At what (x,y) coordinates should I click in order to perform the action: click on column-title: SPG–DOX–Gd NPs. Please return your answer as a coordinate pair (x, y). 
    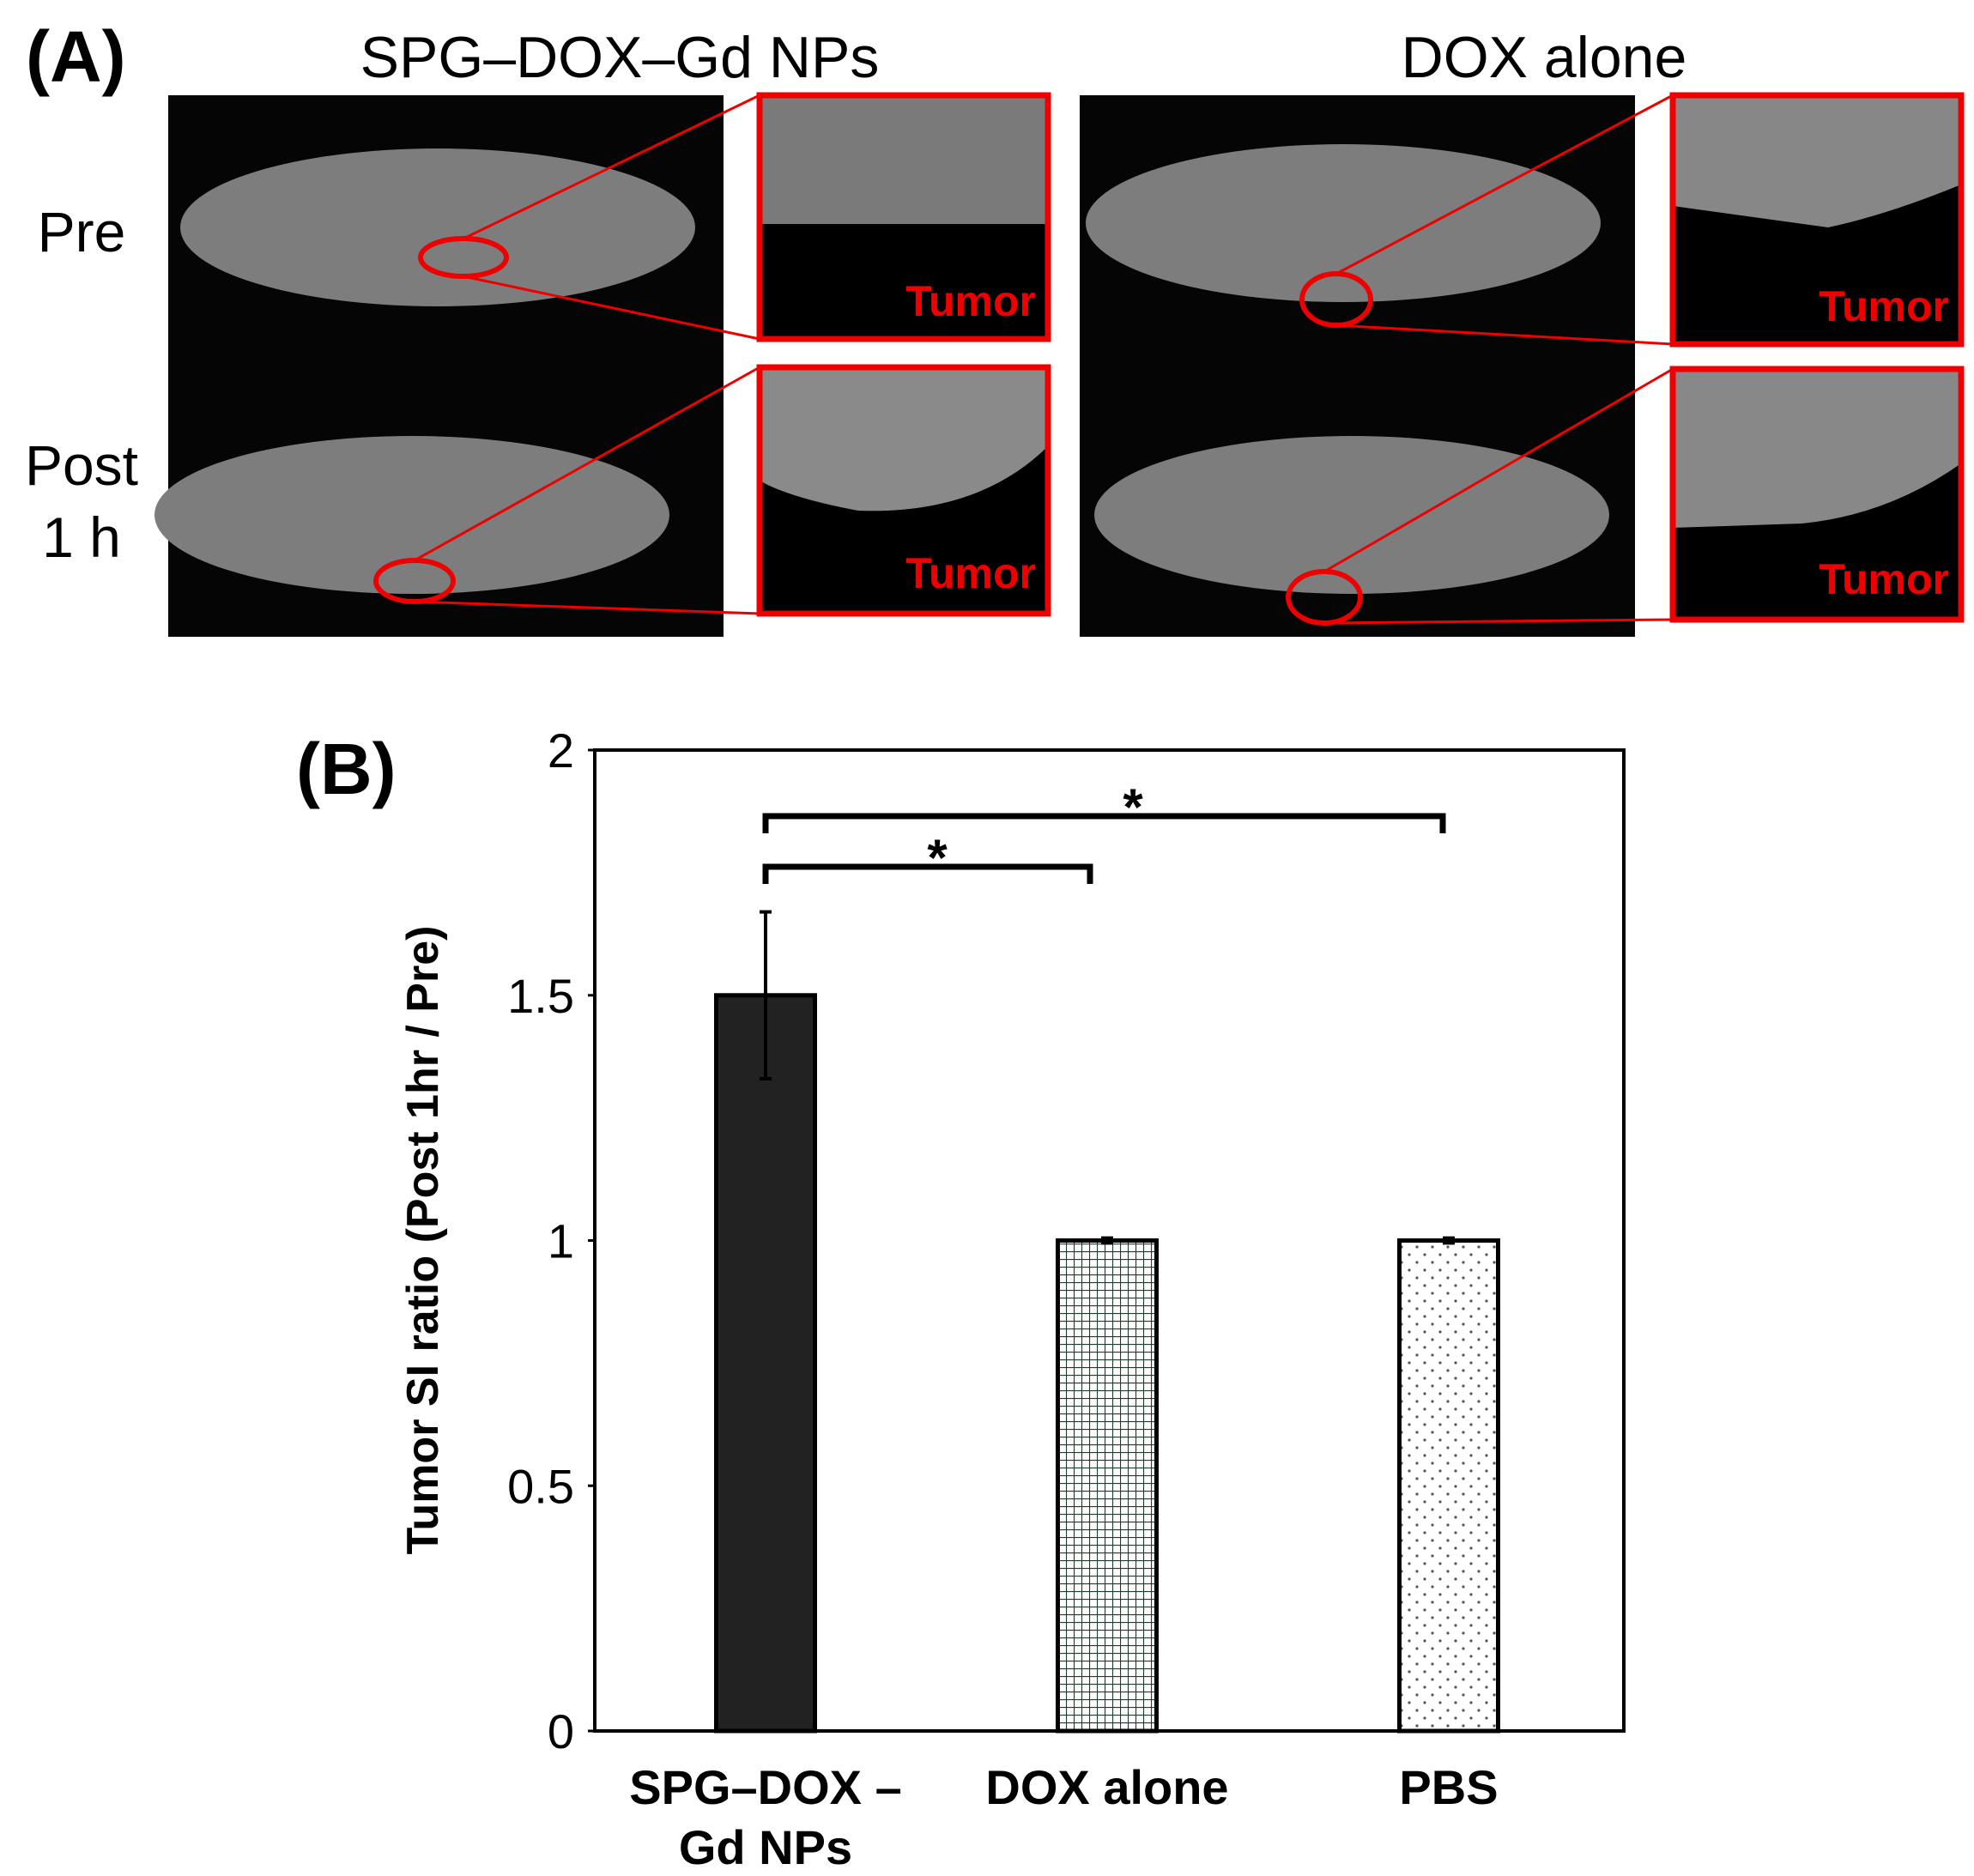
    Looking at the image, I should click on (620, 57).